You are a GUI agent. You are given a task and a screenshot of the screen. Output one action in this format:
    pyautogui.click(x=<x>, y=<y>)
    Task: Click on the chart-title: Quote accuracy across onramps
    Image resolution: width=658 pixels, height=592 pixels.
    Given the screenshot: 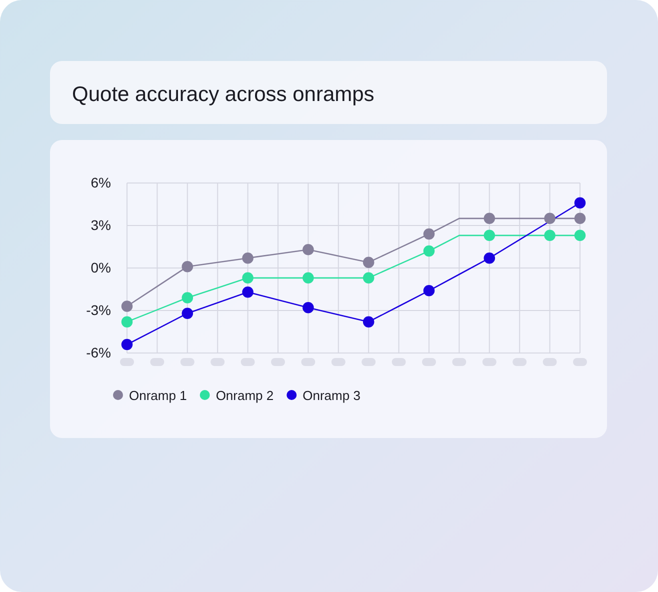 What is the action you would take?
    pyautogui.click(x=223, y=94)
    